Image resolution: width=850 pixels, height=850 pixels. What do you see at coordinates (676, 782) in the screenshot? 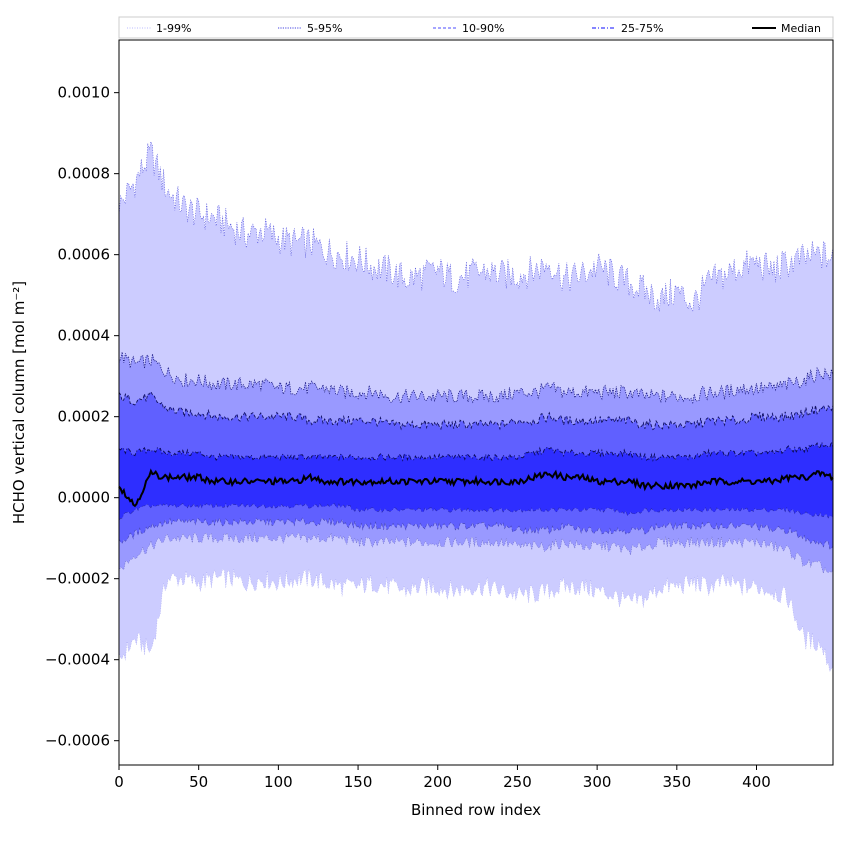
I see `x-tick-label: 350` at bounding box center [676, 782].